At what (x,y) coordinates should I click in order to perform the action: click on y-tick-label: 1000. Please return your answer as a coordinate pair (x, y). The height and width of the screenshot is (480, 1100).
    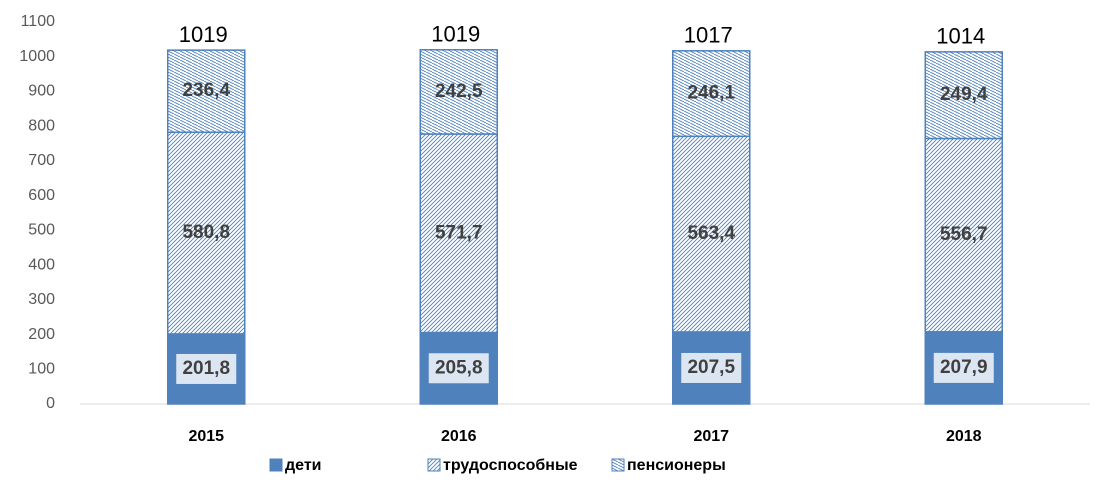
    Looking at the image, I should click on (37, 56).